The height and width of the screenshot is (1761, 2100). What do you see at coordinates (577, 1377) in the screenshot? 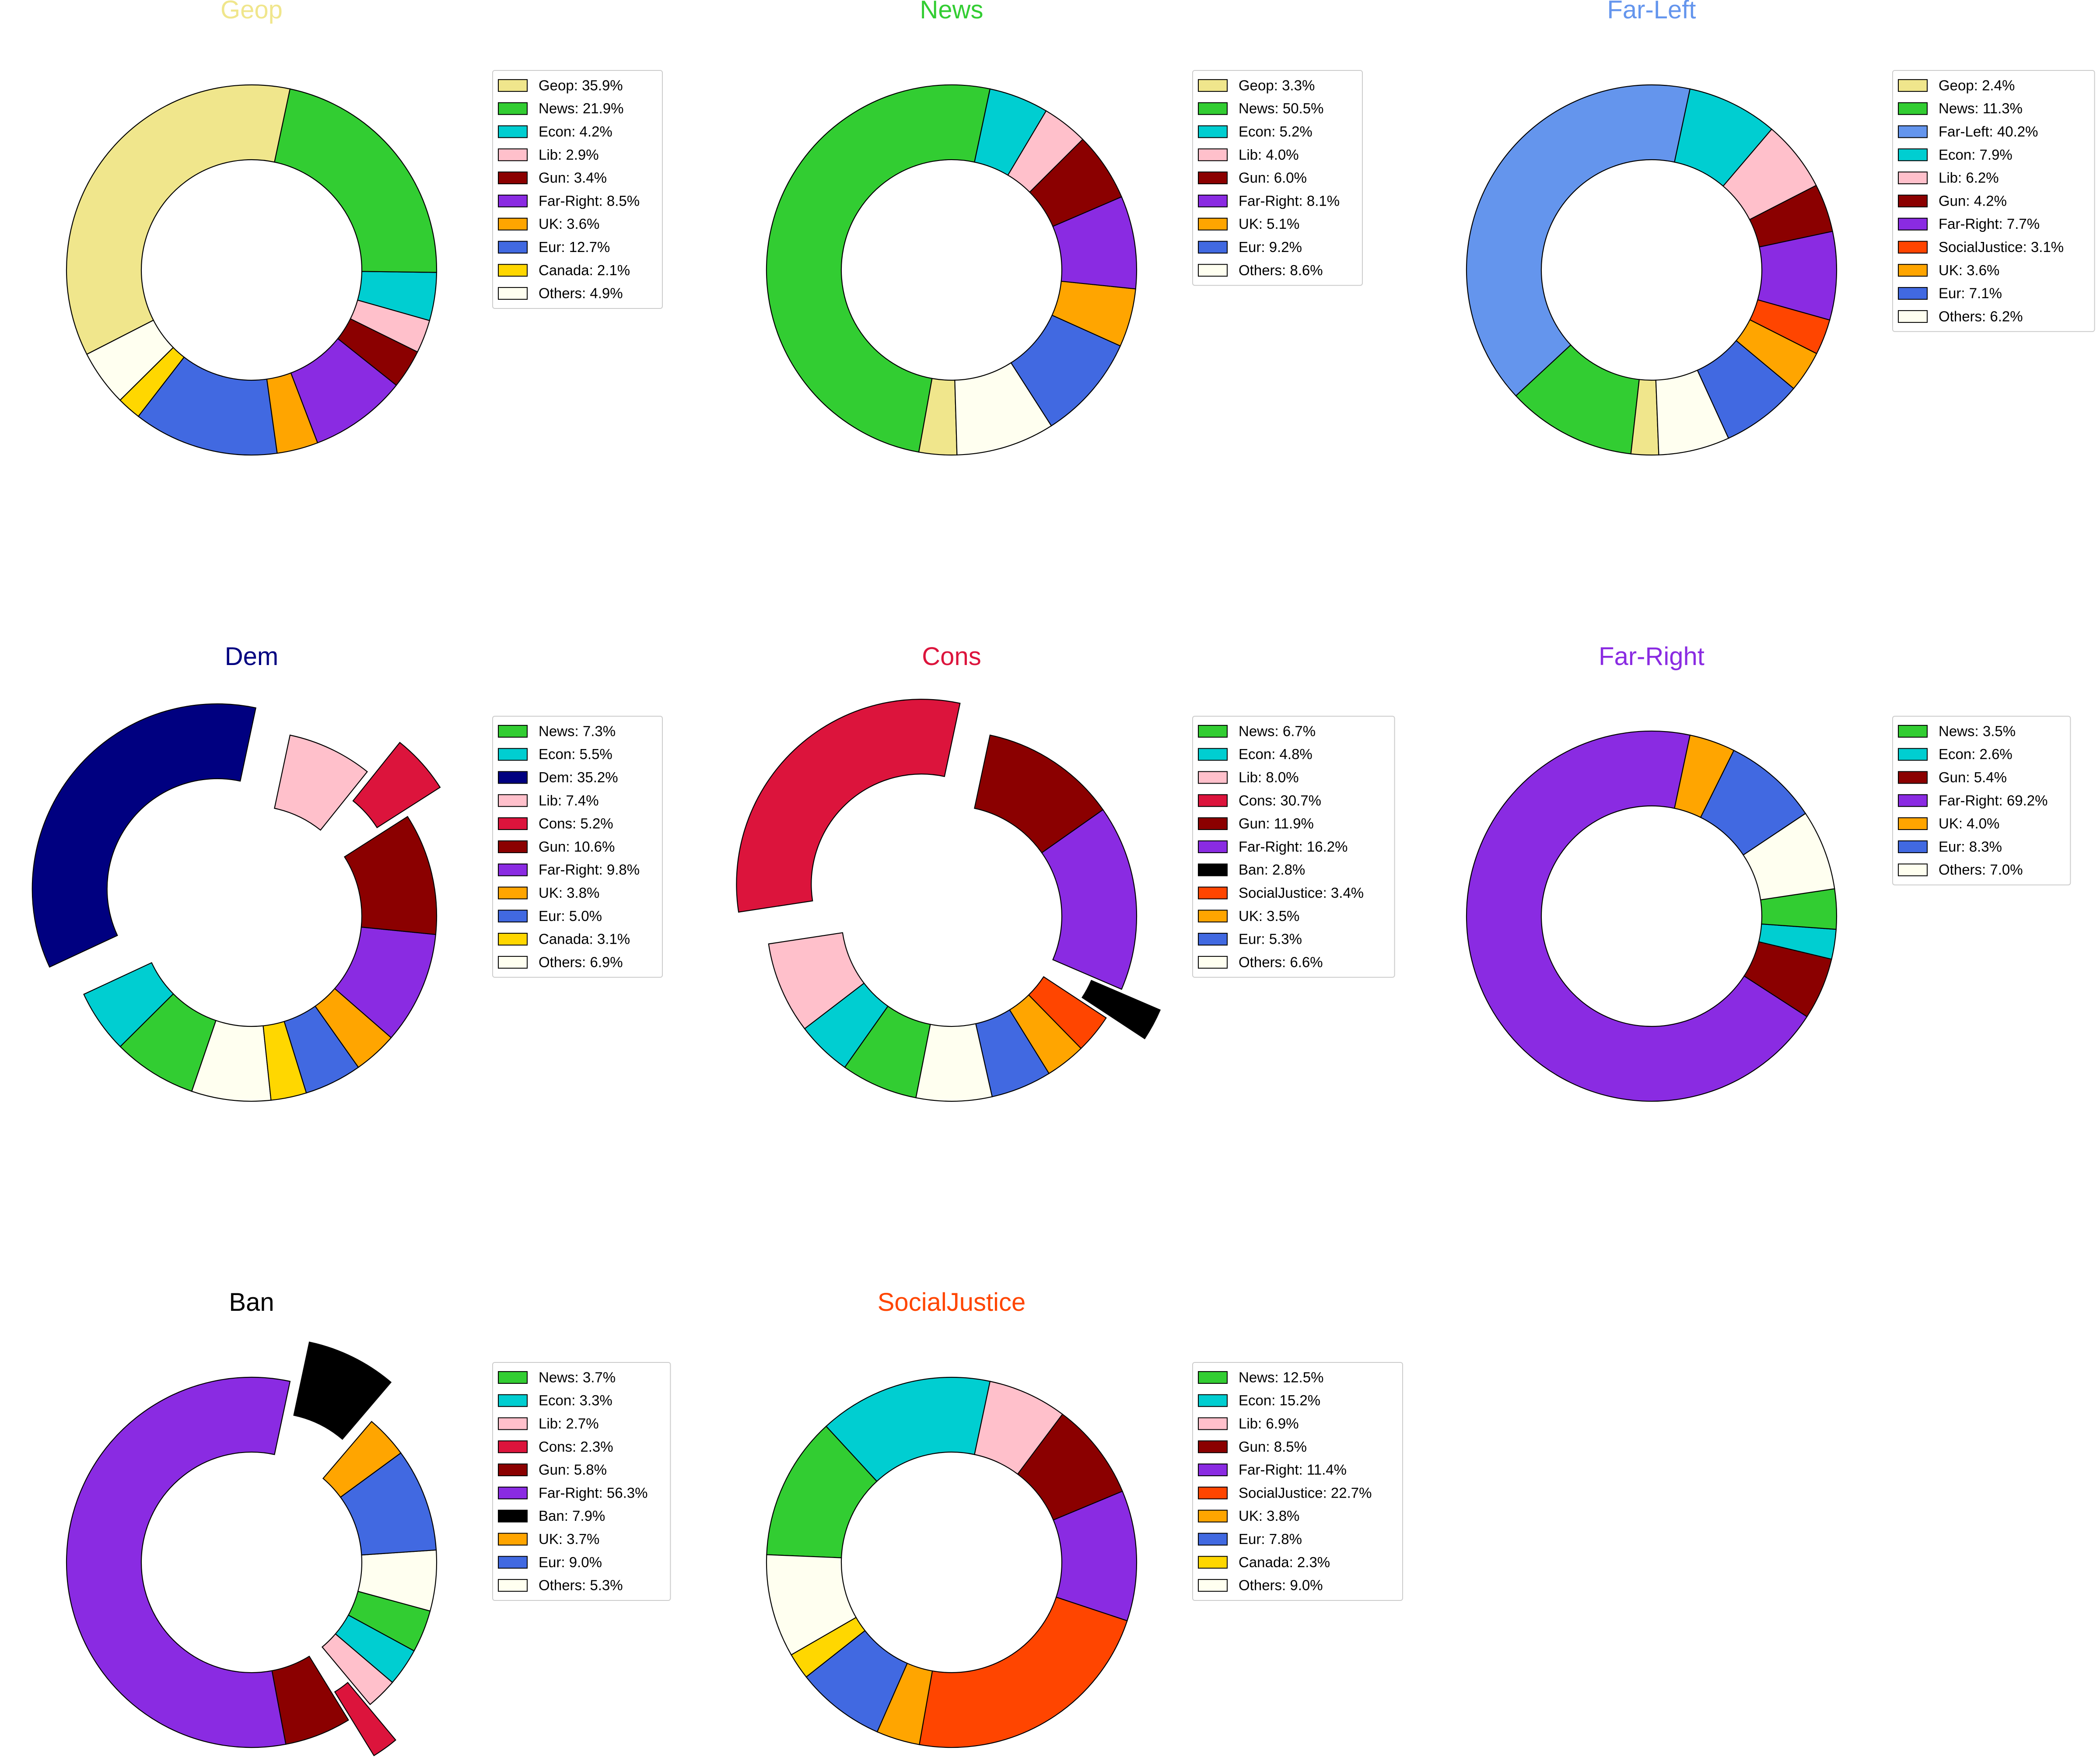
I see `legend-entry-text: News: 3.7%` at bounding box center [577, 1377].